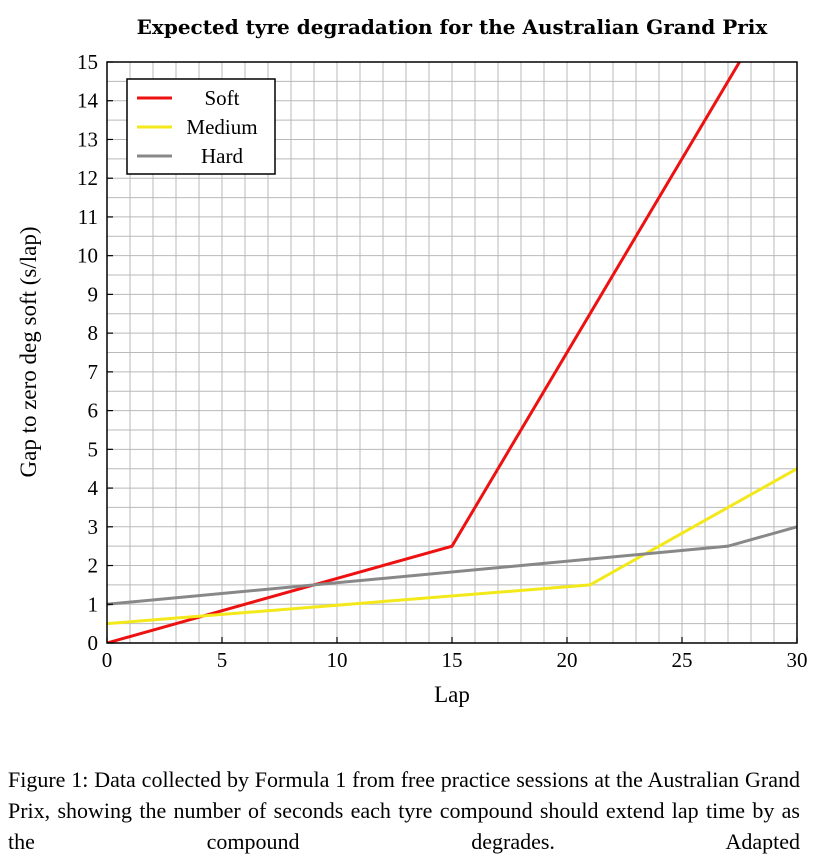 The image size is (816, 862). I want to click on y-tick-label: 8, so click(93, 333).